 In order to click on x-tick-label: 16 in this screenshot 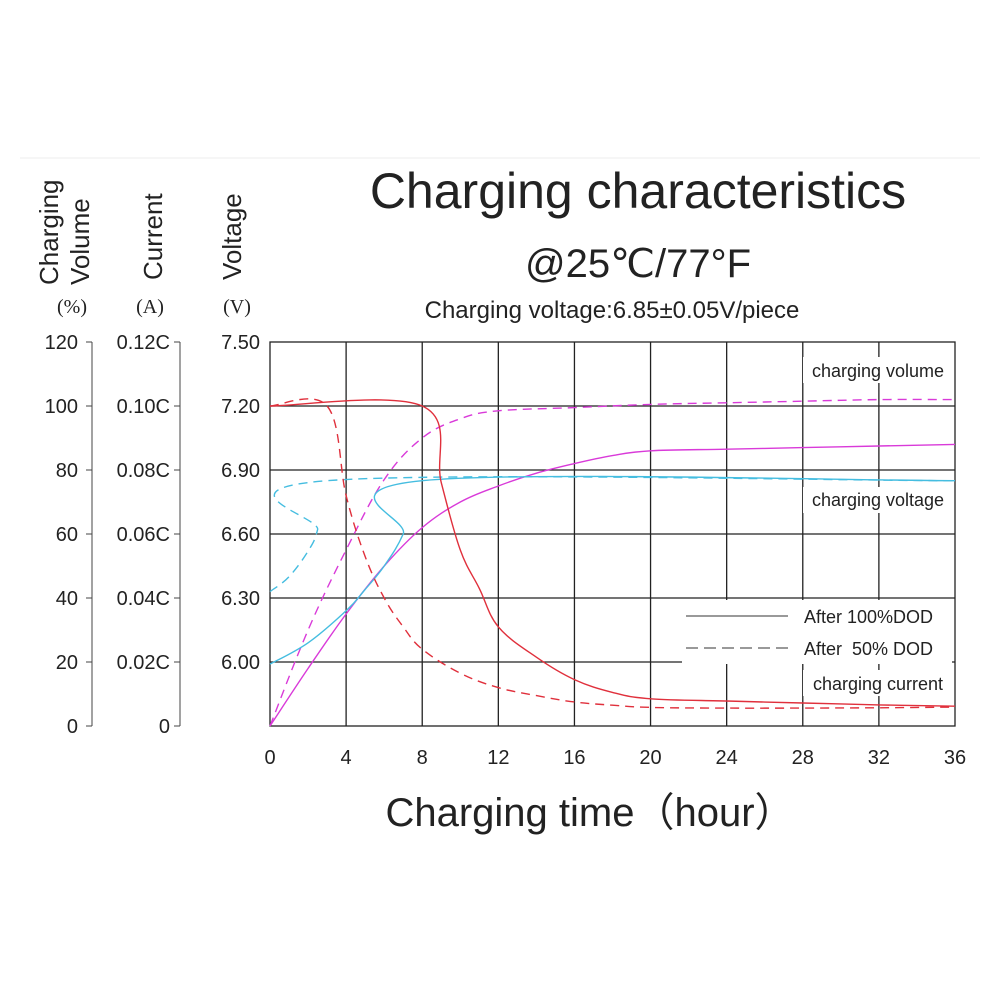, I will do `click(574, 758)`.